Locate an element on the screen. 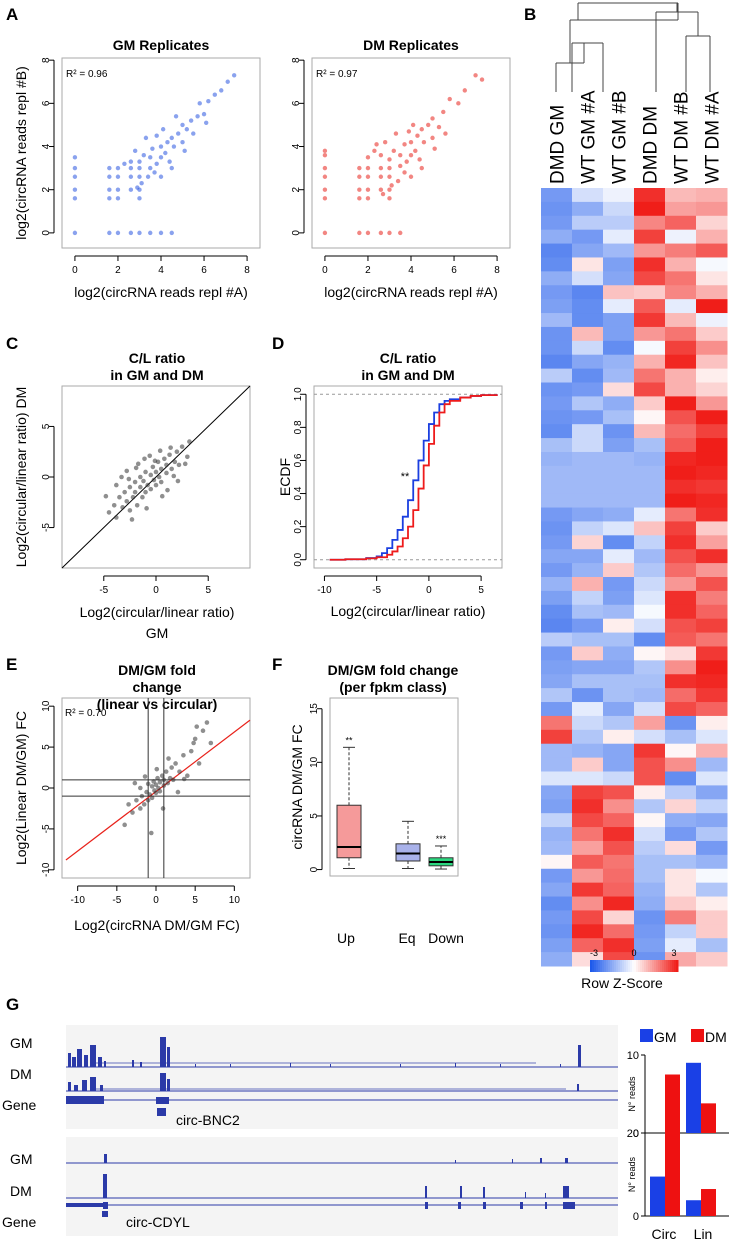 This screenshot has height=1242, width=747. chart-d-ylabel: ECDF is located at coordinates (285, 477).